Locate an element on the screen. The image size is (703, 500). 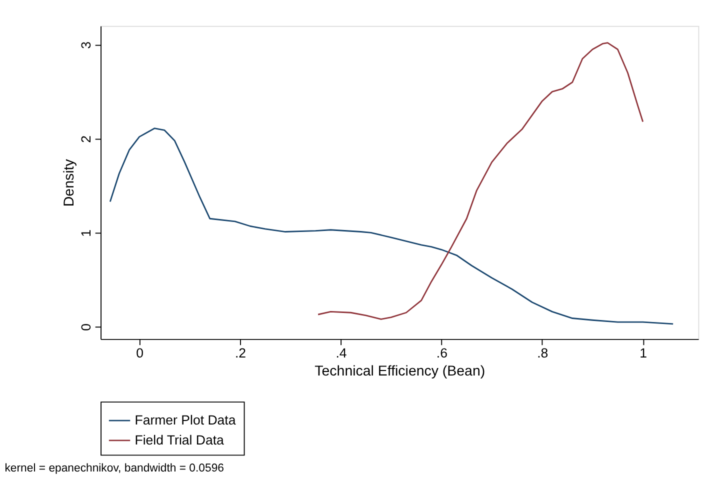
x-tick-label: 0 is located at coordinates (140, 352).